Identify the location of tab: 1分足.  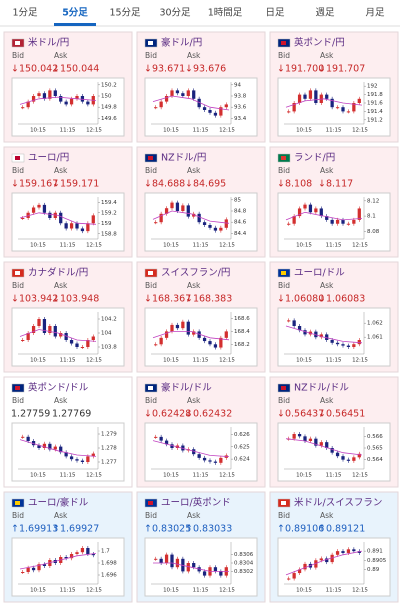
(25, 13).